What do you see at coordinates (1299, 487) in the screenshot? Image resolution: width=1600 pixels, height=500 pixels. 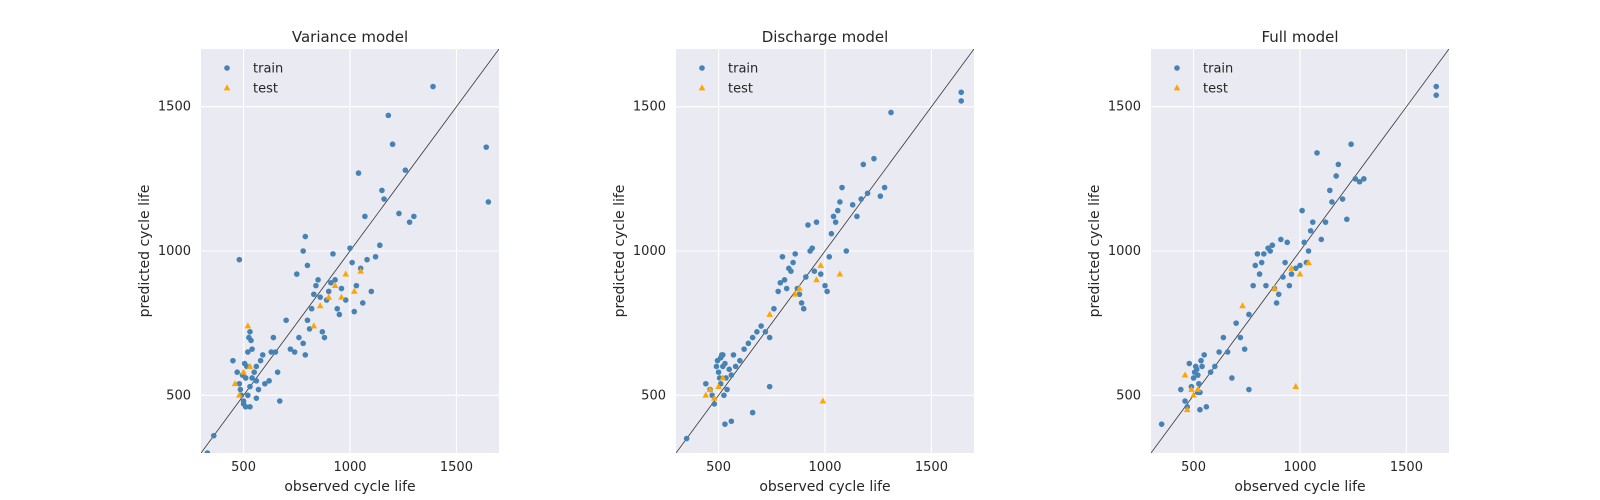 I see `x-axis-label: observed cycle life` at bounding box center [1299, 487].